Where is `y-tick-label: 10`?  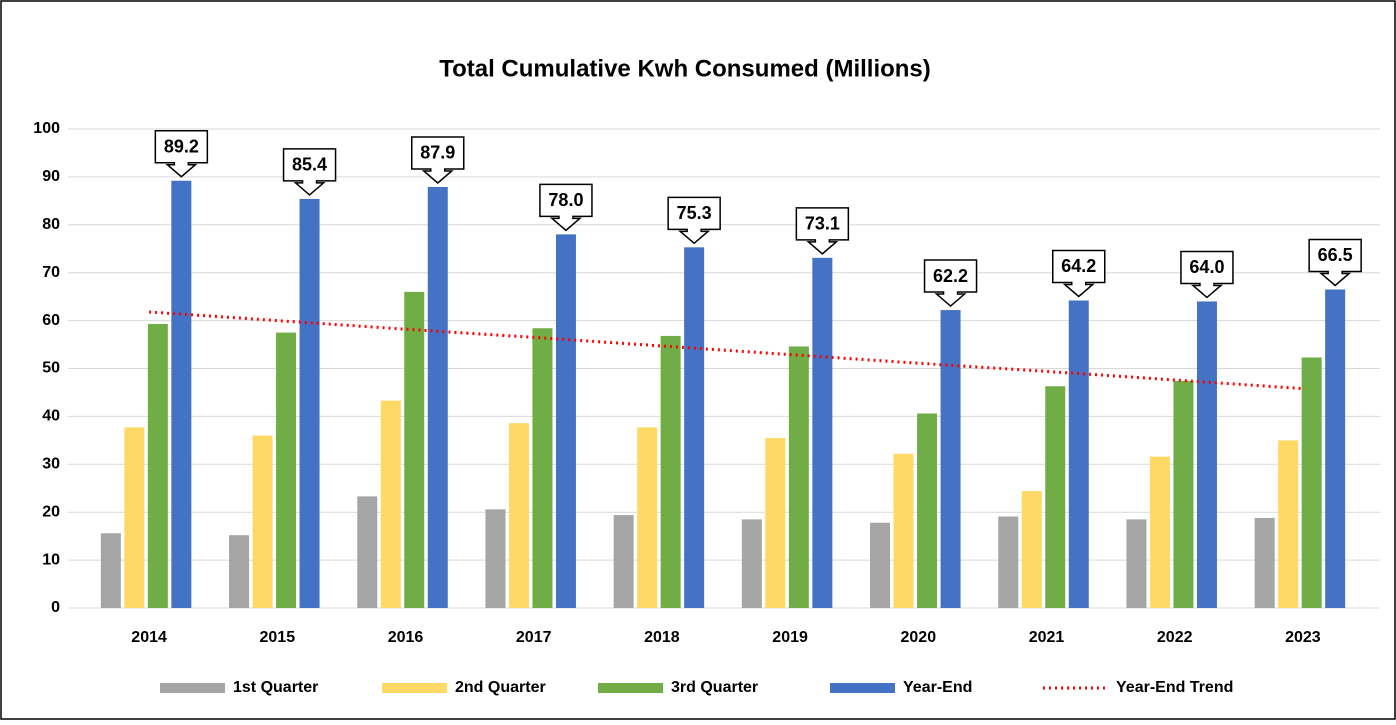
y-tick-label: 10 is located at coordinates (51, 559).